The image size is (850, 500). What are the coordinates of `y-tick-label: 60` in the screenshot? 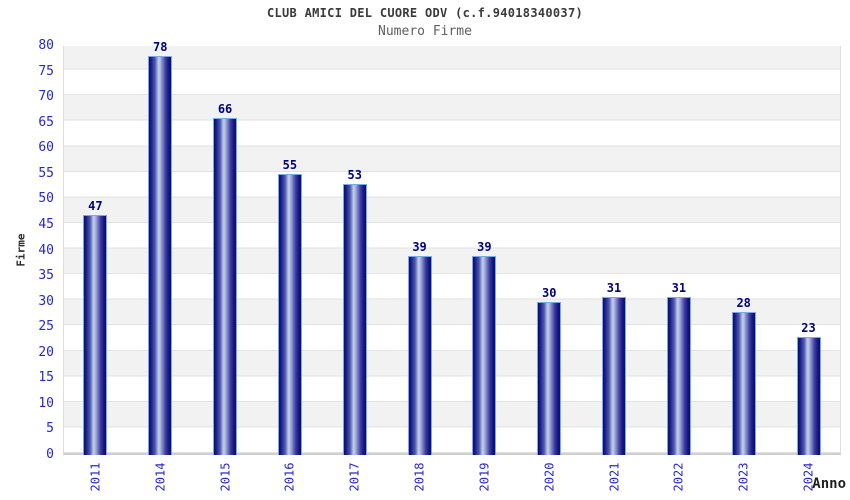 It's located at (46, 148).